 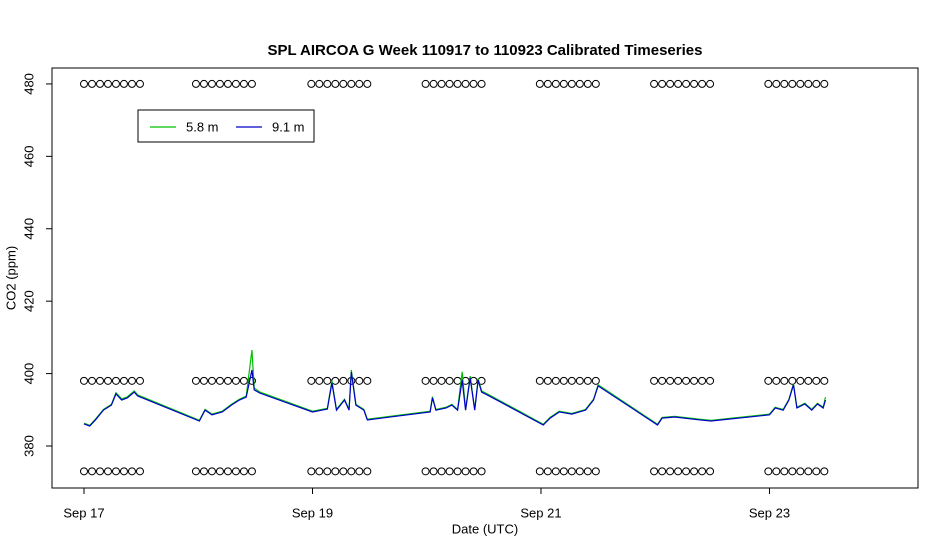 I want to click on legend-box, so click(x=226, y=126).